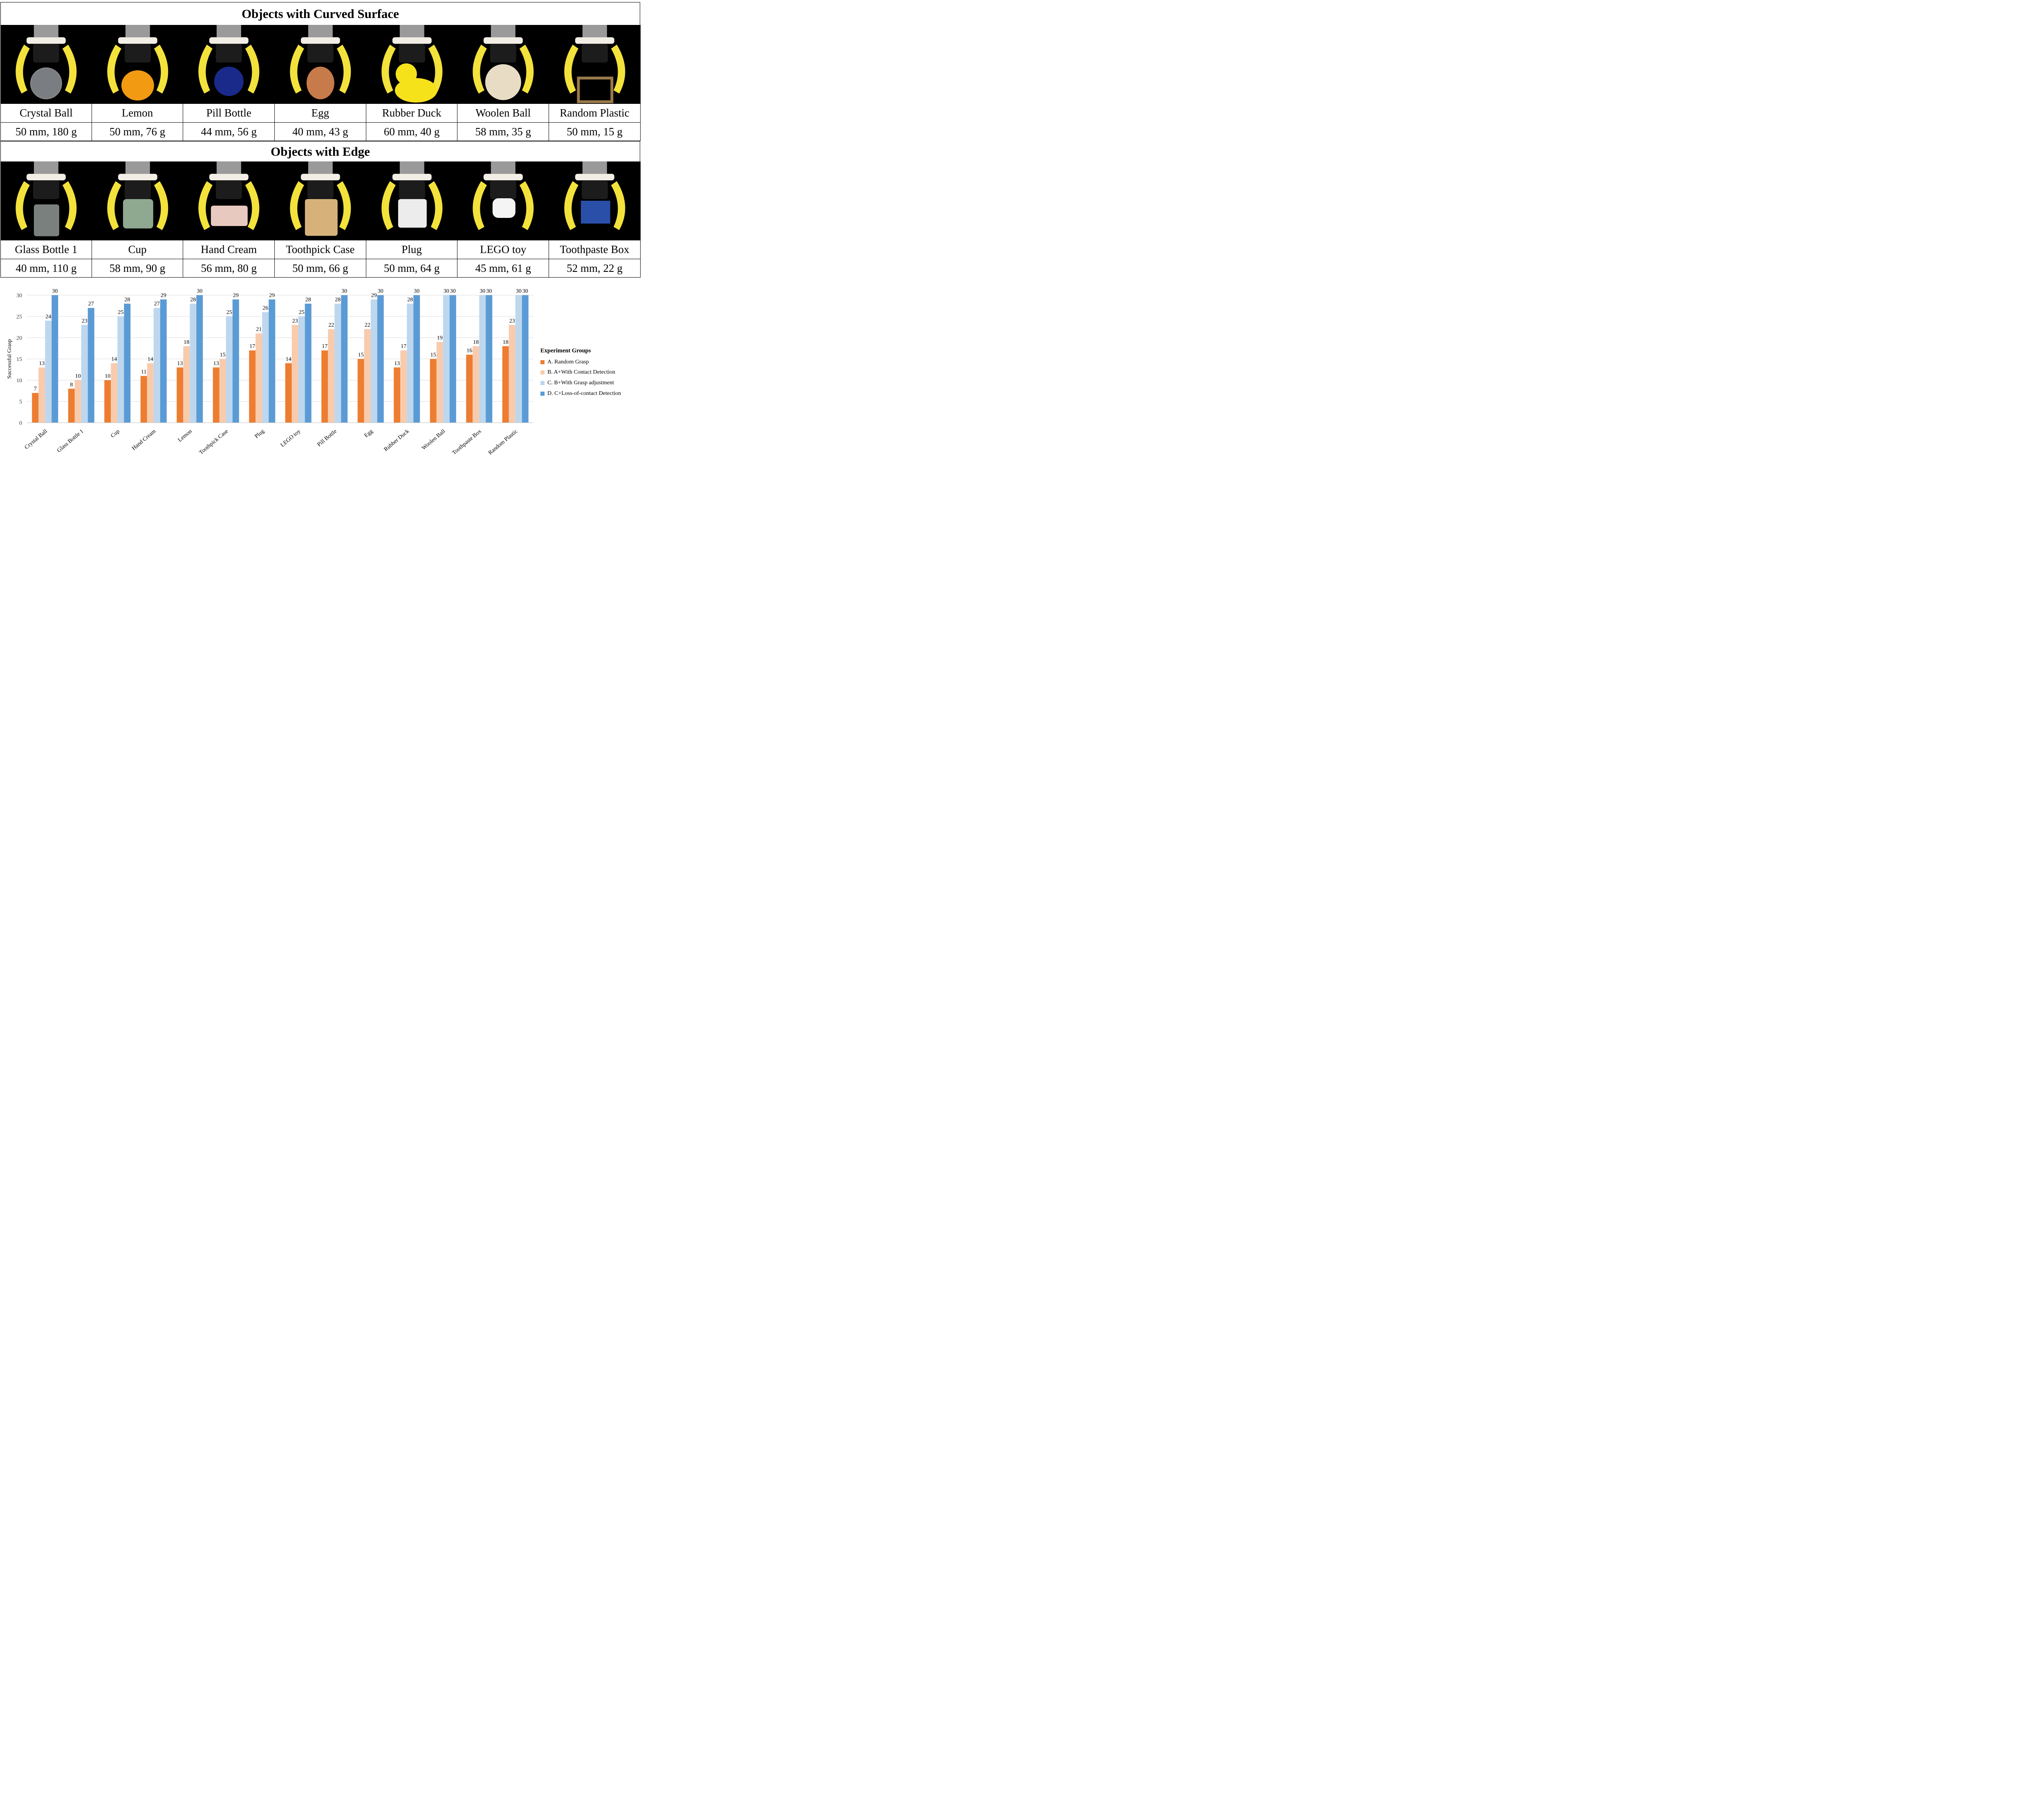  I want to click on x-tick-label: Toothpaste Box, so click(467, 442).